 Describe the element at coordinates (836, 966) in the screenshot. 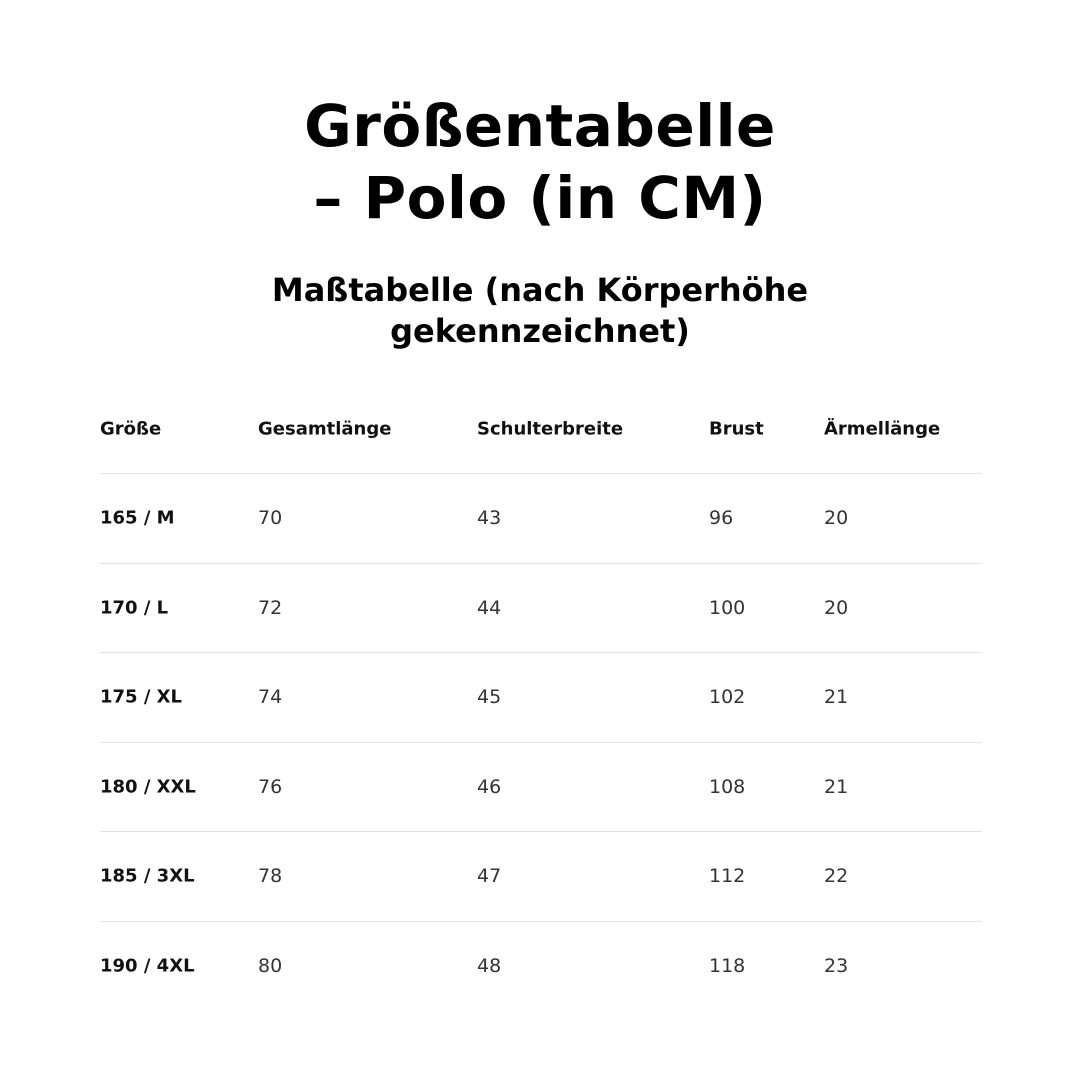

I see `cell-sleeve-length: 23` at that location.